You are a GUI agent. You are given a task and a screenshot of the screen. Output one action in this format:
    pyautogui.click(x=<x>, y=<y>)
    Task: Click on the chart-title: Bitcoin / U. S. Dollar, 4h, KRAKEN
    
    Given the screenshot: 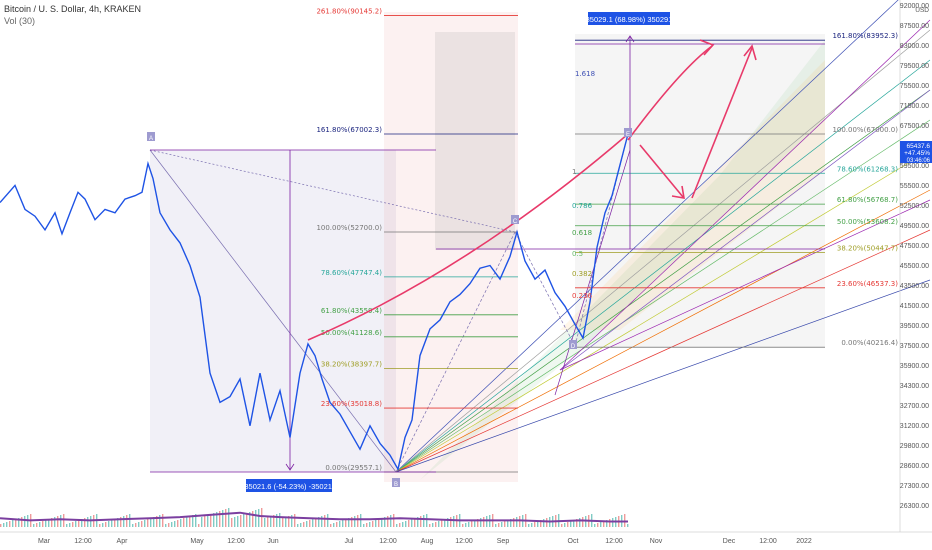 What is the action you would take?
    pyautogui.click(x=73, y=9)
    